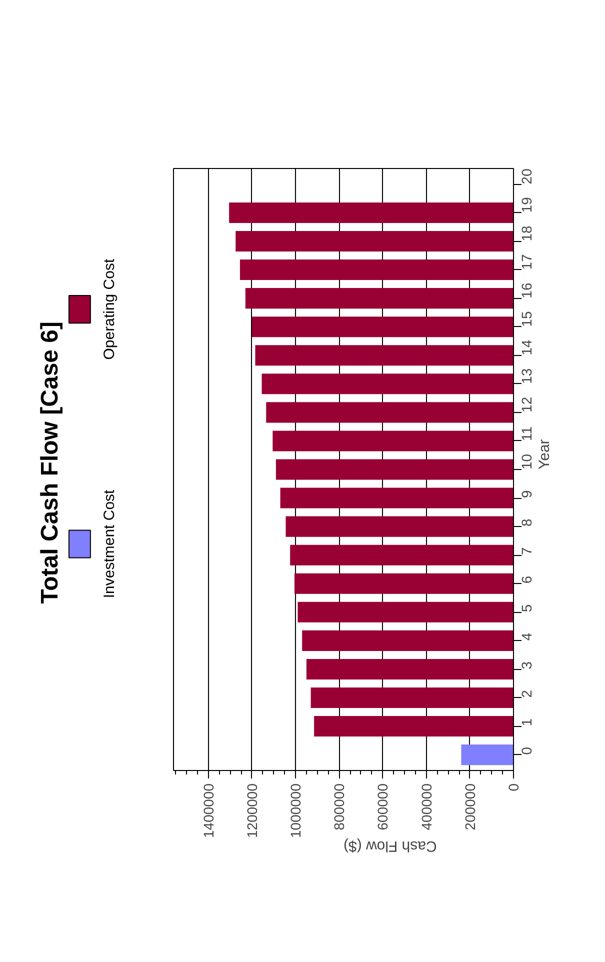 Image resolution: width=605 pixels, height=962 pixels. I want to click on y-tick-label: 2, so click(526, 694).